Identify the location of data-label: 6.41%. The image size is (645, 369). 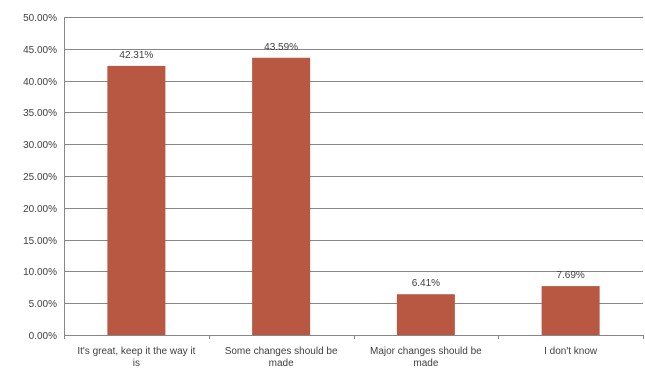
(426, 283).